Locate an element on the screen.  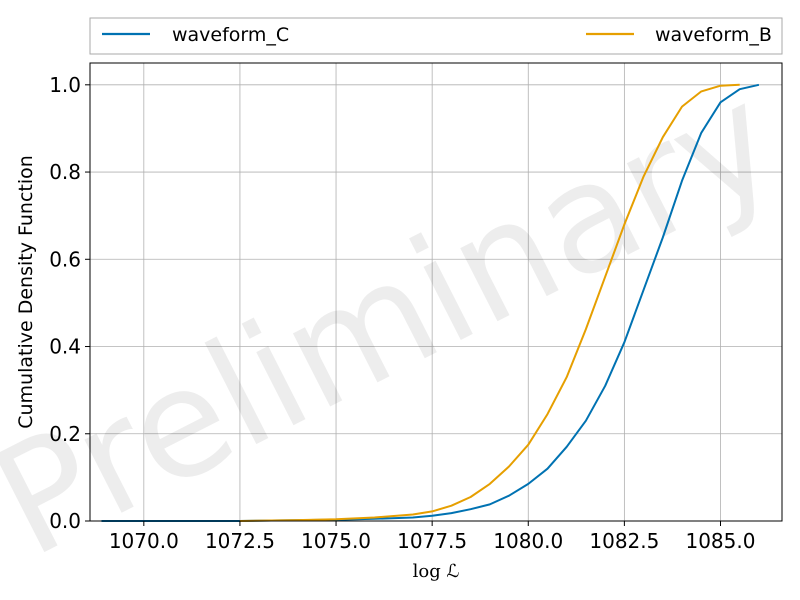
x-tick-label: 1075.0 is located at coordinates (336, 541).